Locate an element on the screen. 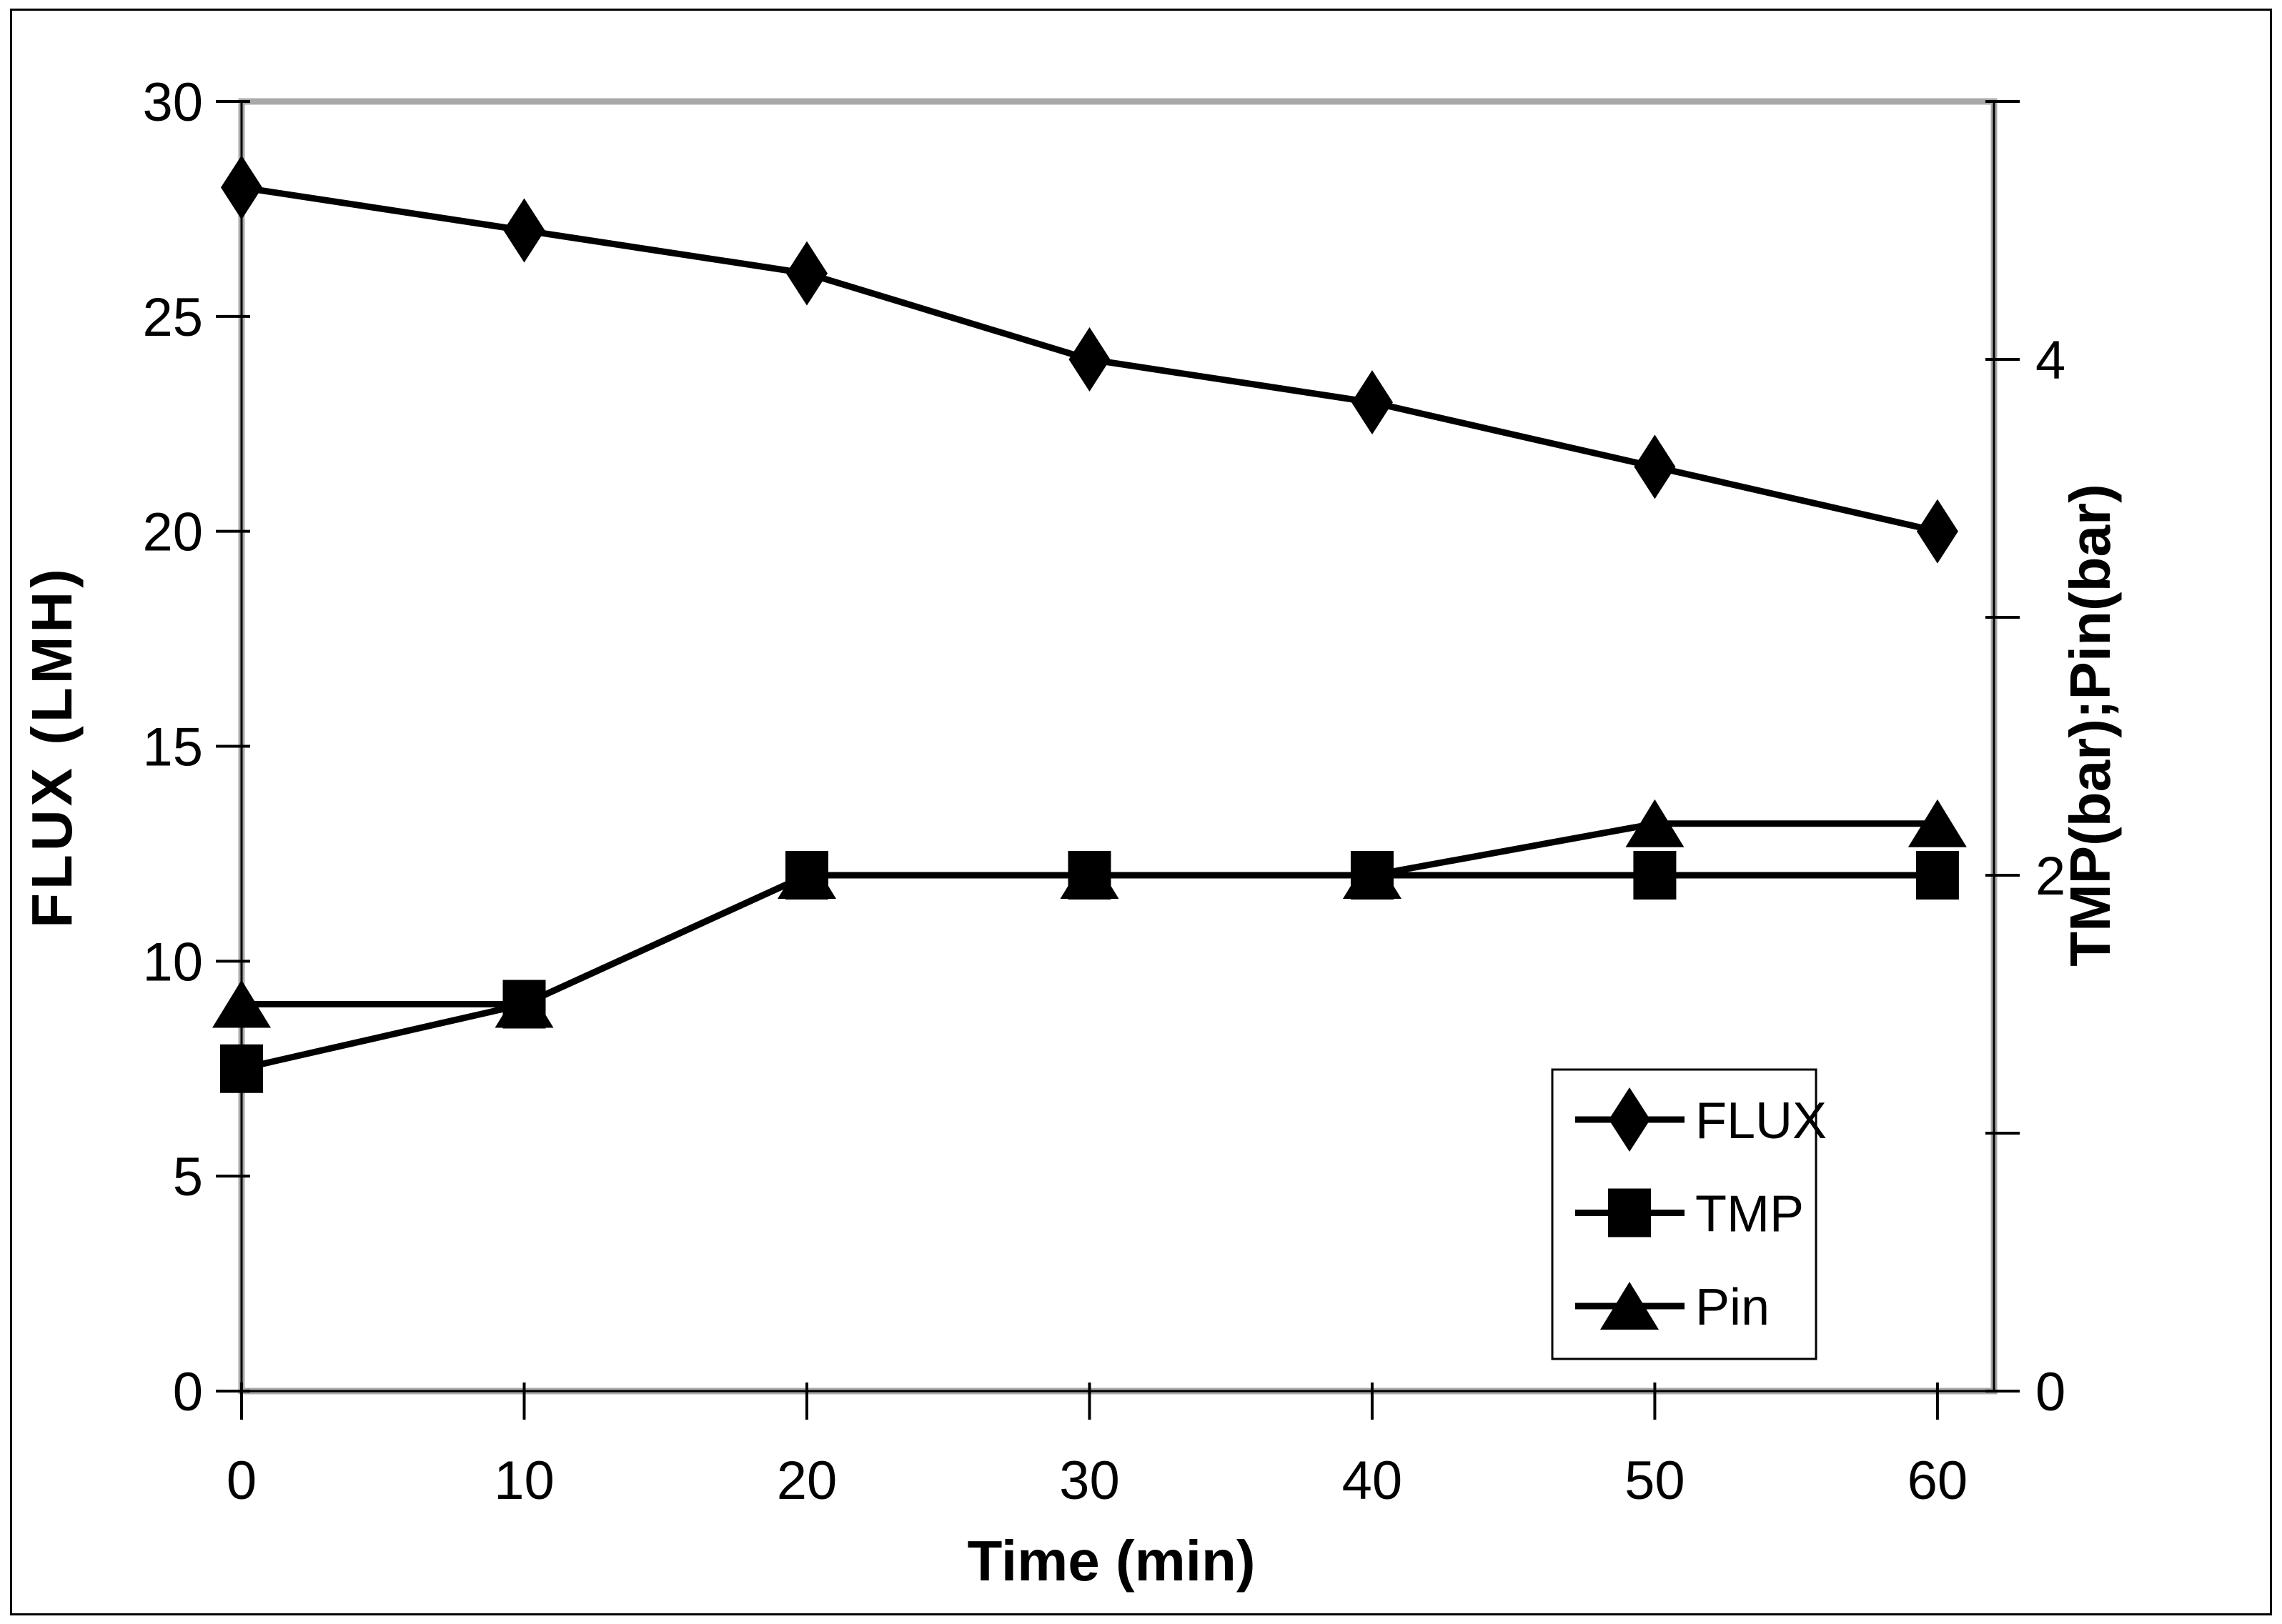  legend-label-FLUX: FLUX is located at coordinates (1761, 1121).